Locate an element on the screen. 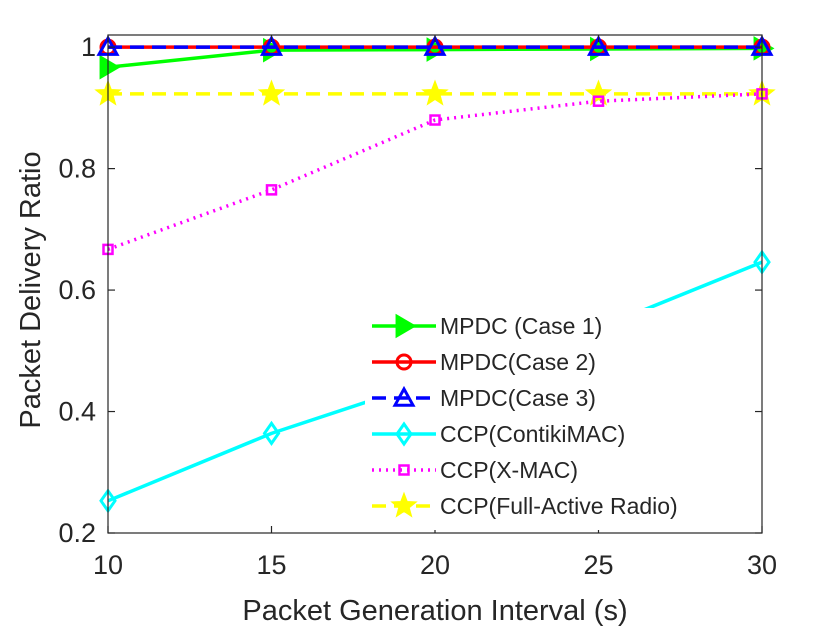 The image size is (840, 630). x-tick-label: 15 is located at coordinates (271, 565).